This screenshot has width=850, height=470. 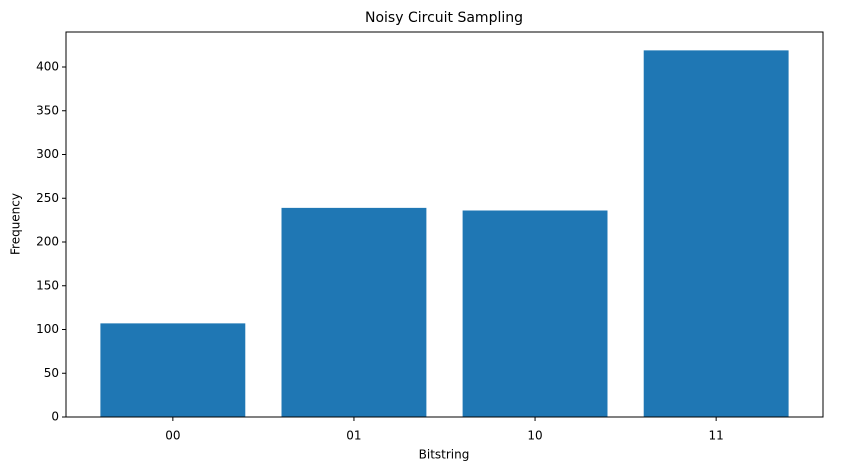 What do you see at coordinates (172, 436) in the screenshot?
I see `x-tick-label: 00` at bounding box center [172, 436].